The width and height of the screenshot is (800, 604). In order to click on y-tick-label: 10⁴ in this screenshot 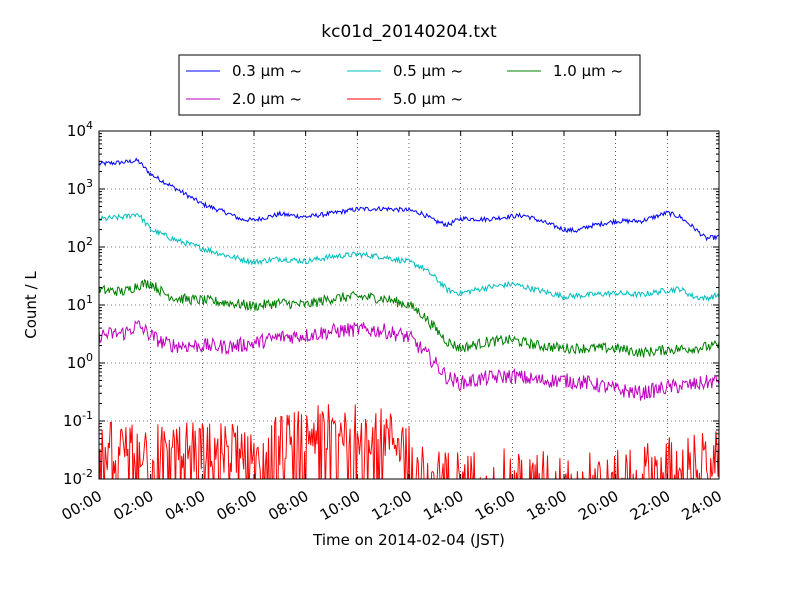, I will do `click(80, 129)`.